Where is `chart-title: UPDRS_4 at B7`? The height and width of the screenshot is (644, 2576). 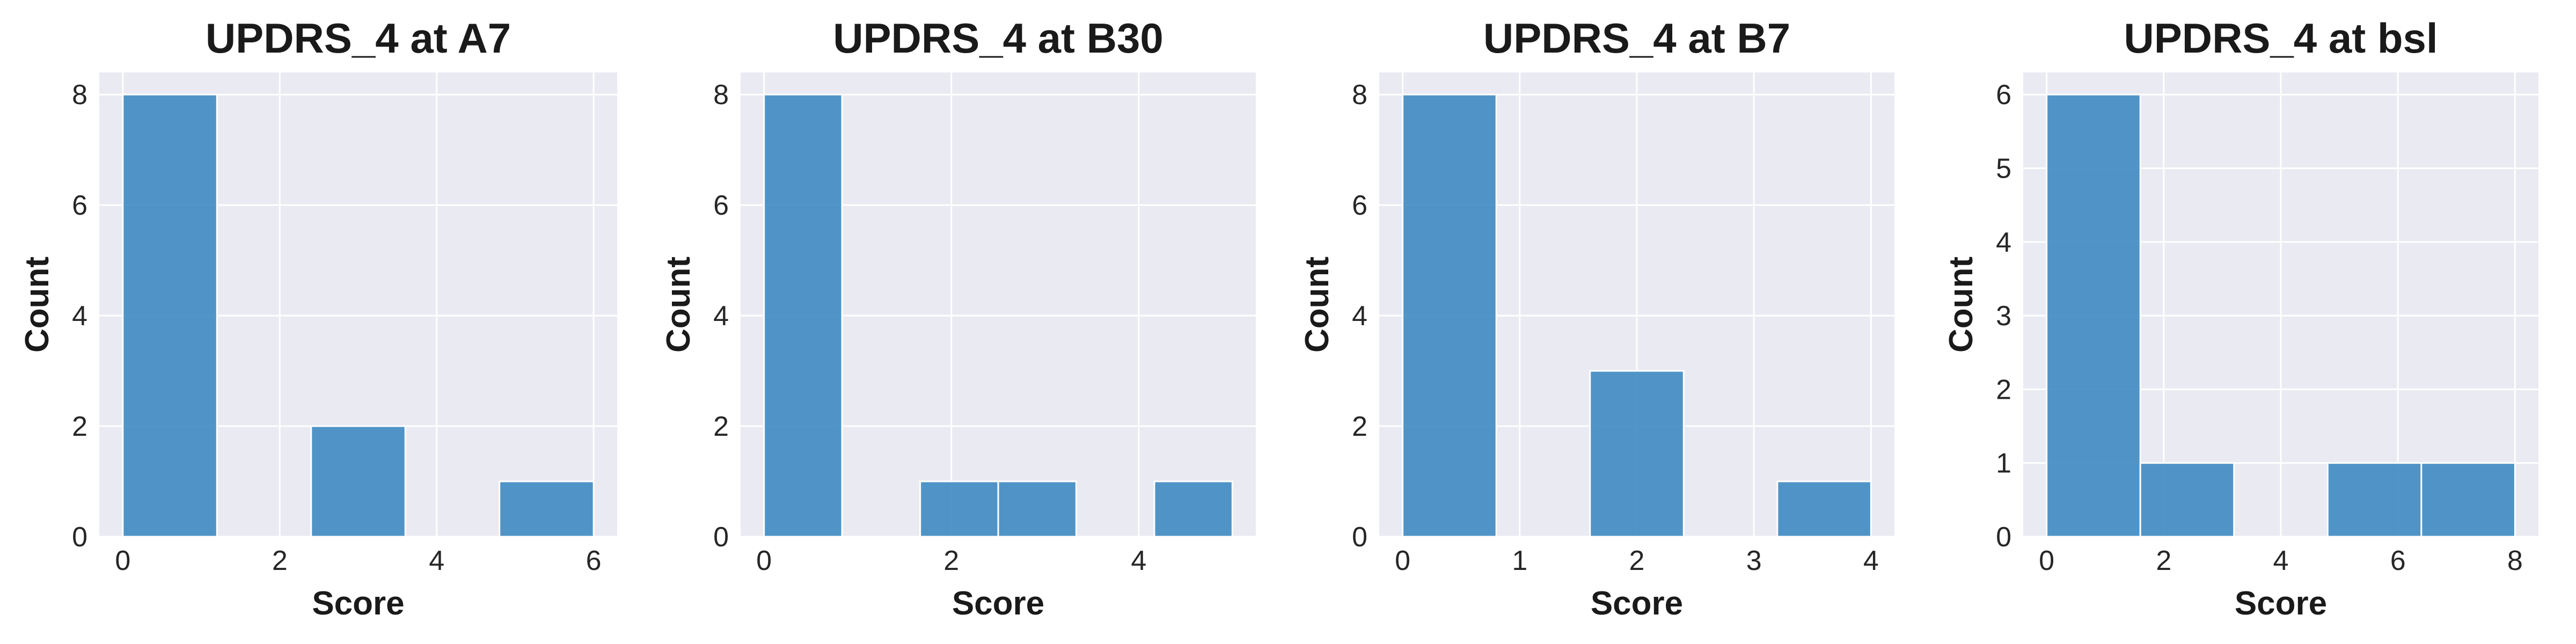 chart-title: UPDRS_4 at B7 is located at coordinates (1636, 38).